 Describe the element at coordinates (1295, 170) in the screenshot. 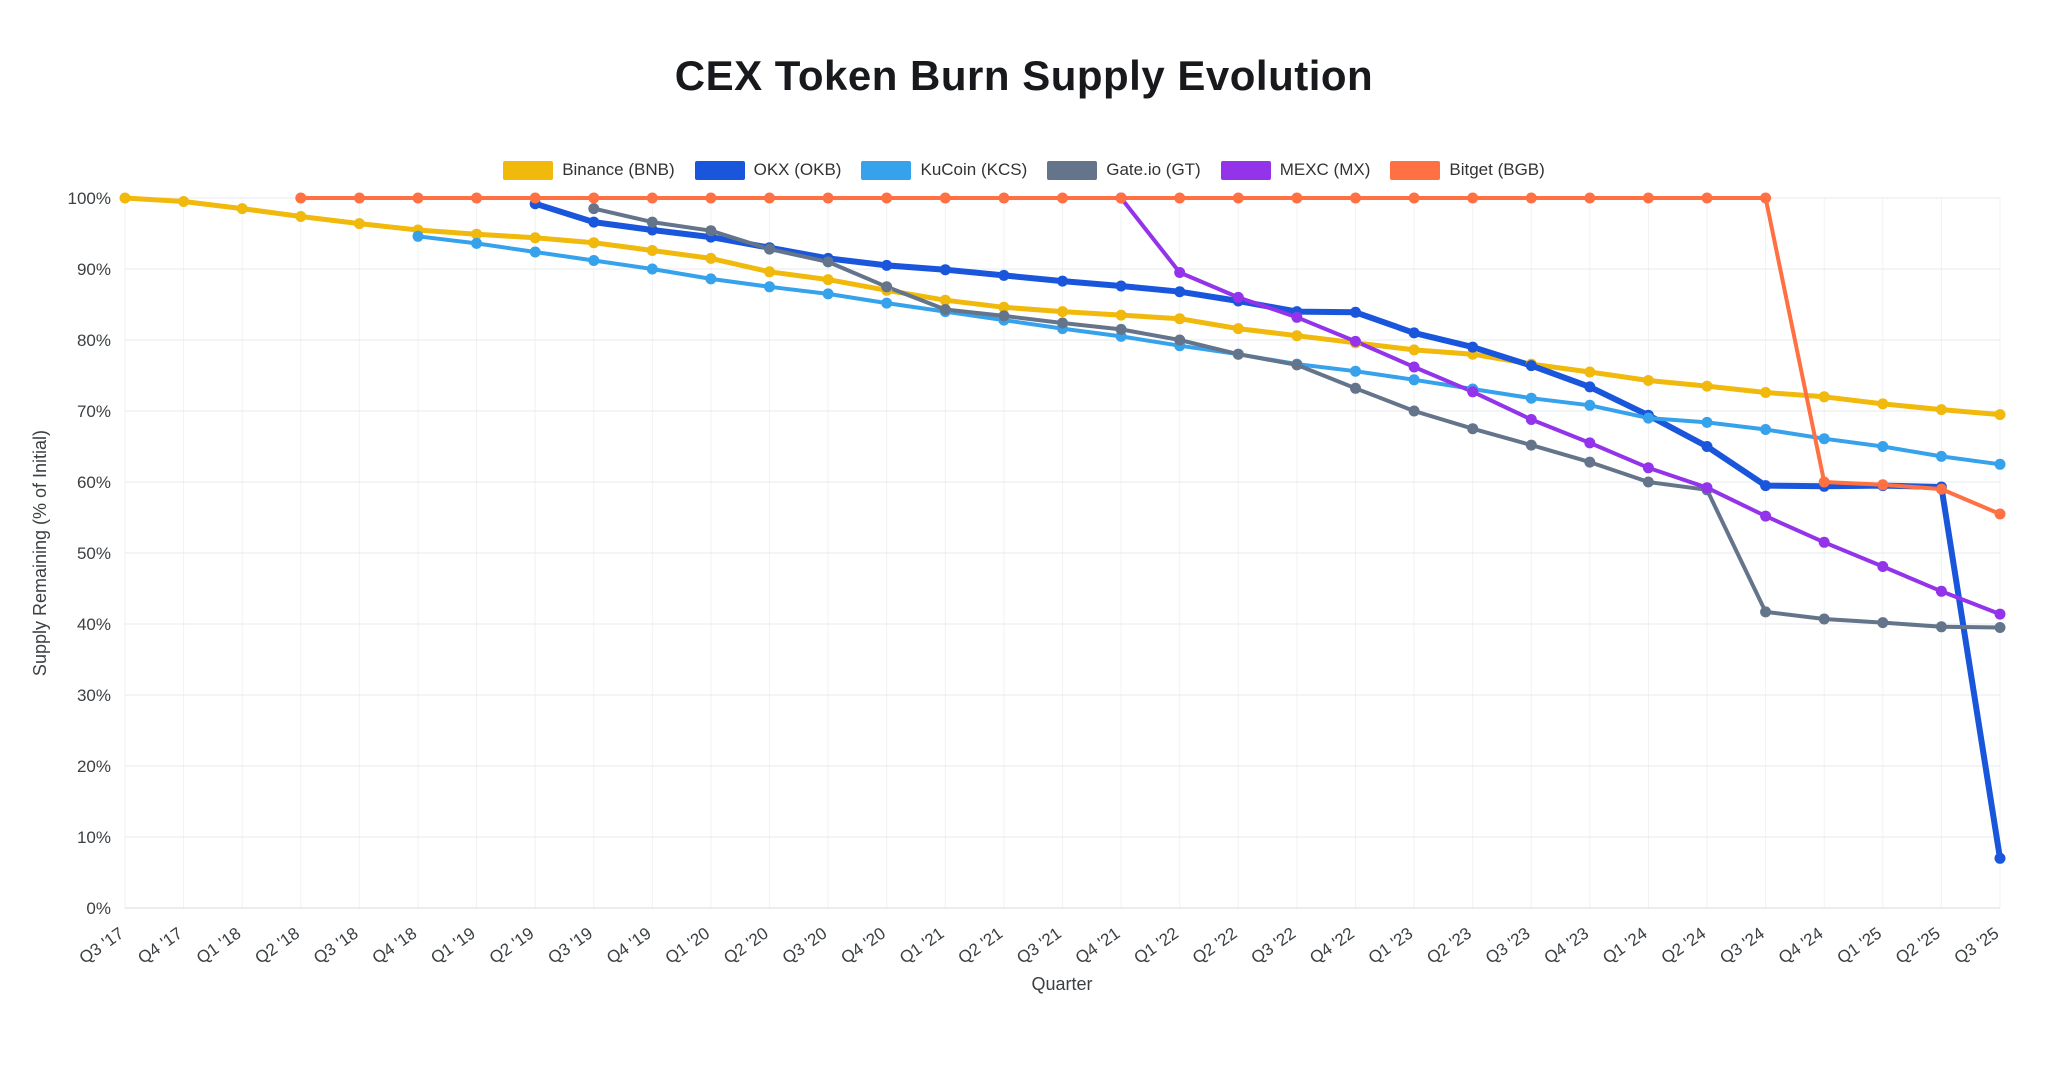

I see `legend-item-mexc-mx: MEXC (MX)` at that location.